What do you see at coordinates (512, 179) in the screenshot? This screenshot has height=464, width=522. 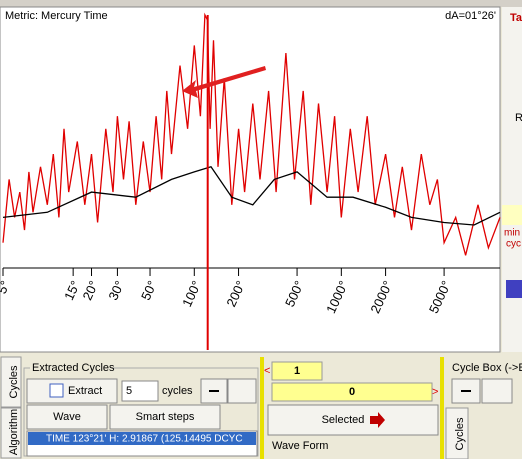 I see `side-panel` at bounding box center [512, 179].